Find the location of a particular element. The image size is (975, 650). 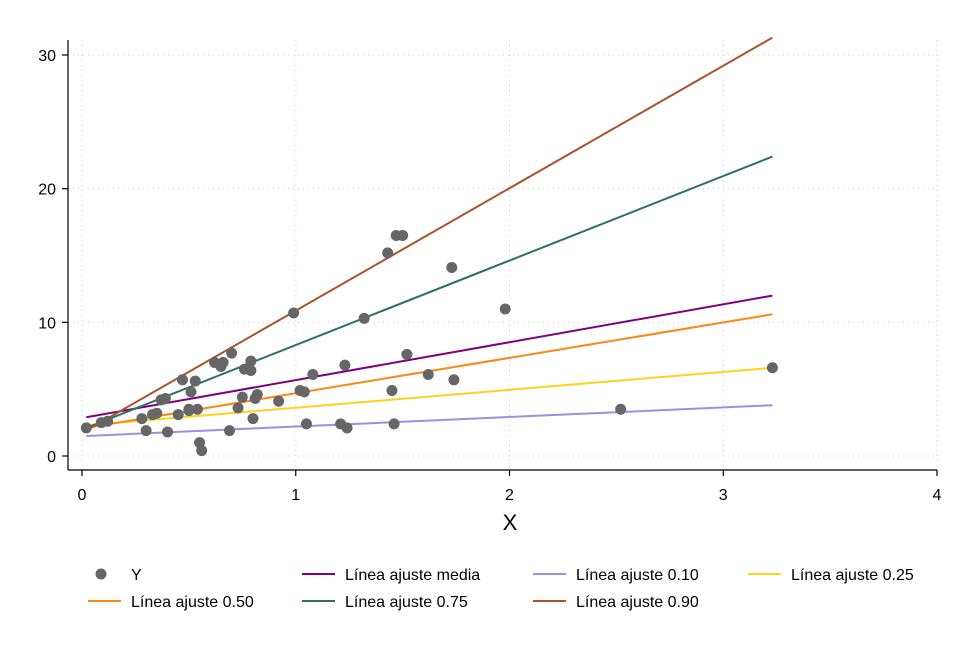

legend-label: Línea ajuste 0.10 is located at coordinates (637, 575).